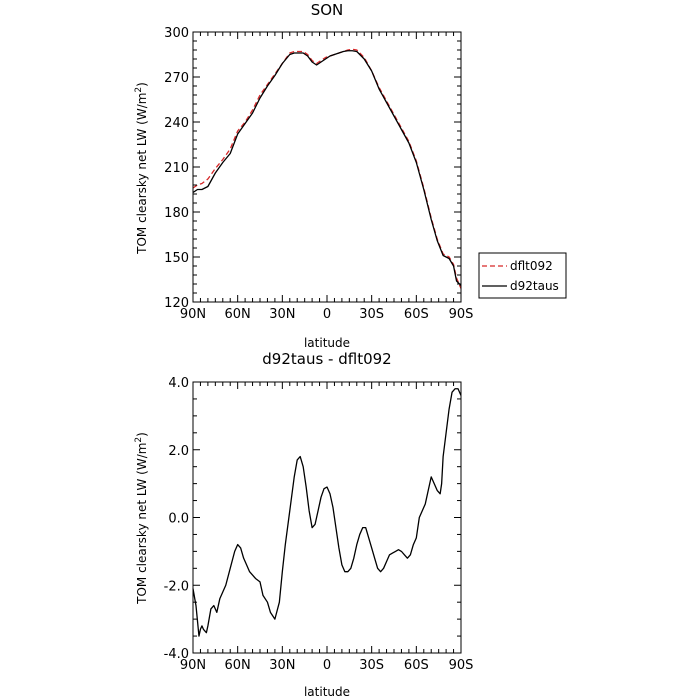 Image resolution: width=700 pixels, height=700 pixels. What do you see at coordinates (327, 10) in the screenshot?
I see `top-chart-title: SON` at bounding box center [327, 10].